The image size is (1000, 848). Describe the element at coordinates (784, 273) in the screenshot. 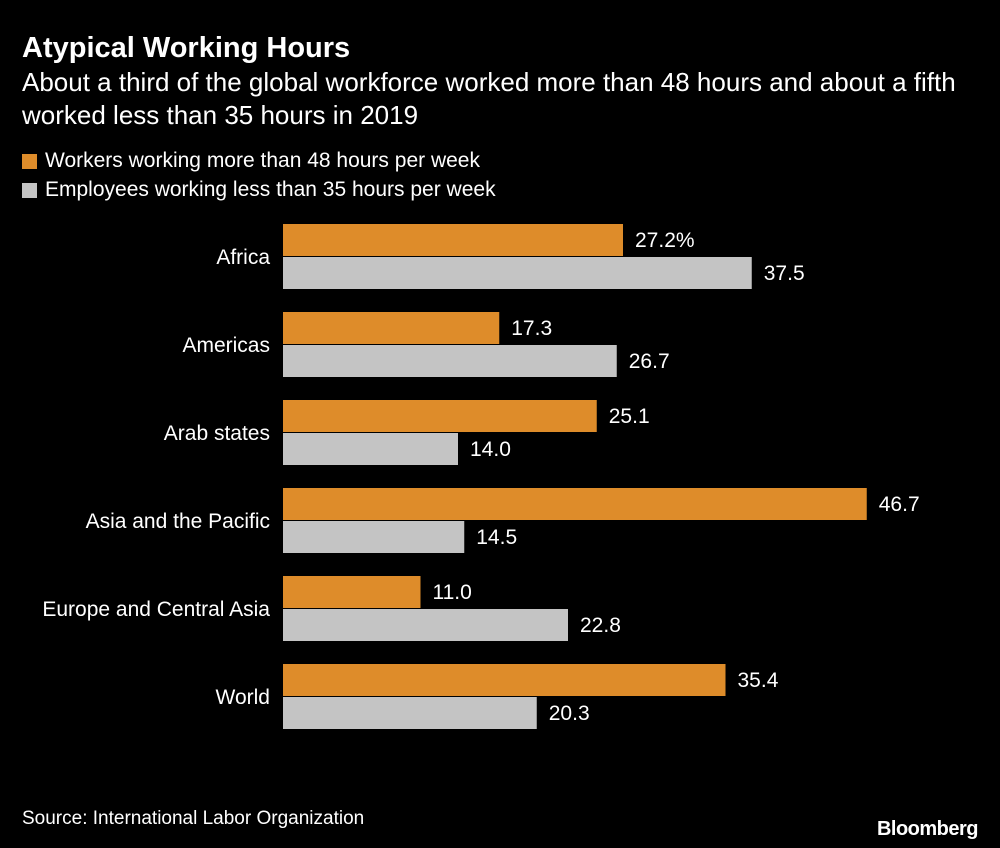

I see `data-label: 37.5` at that location.